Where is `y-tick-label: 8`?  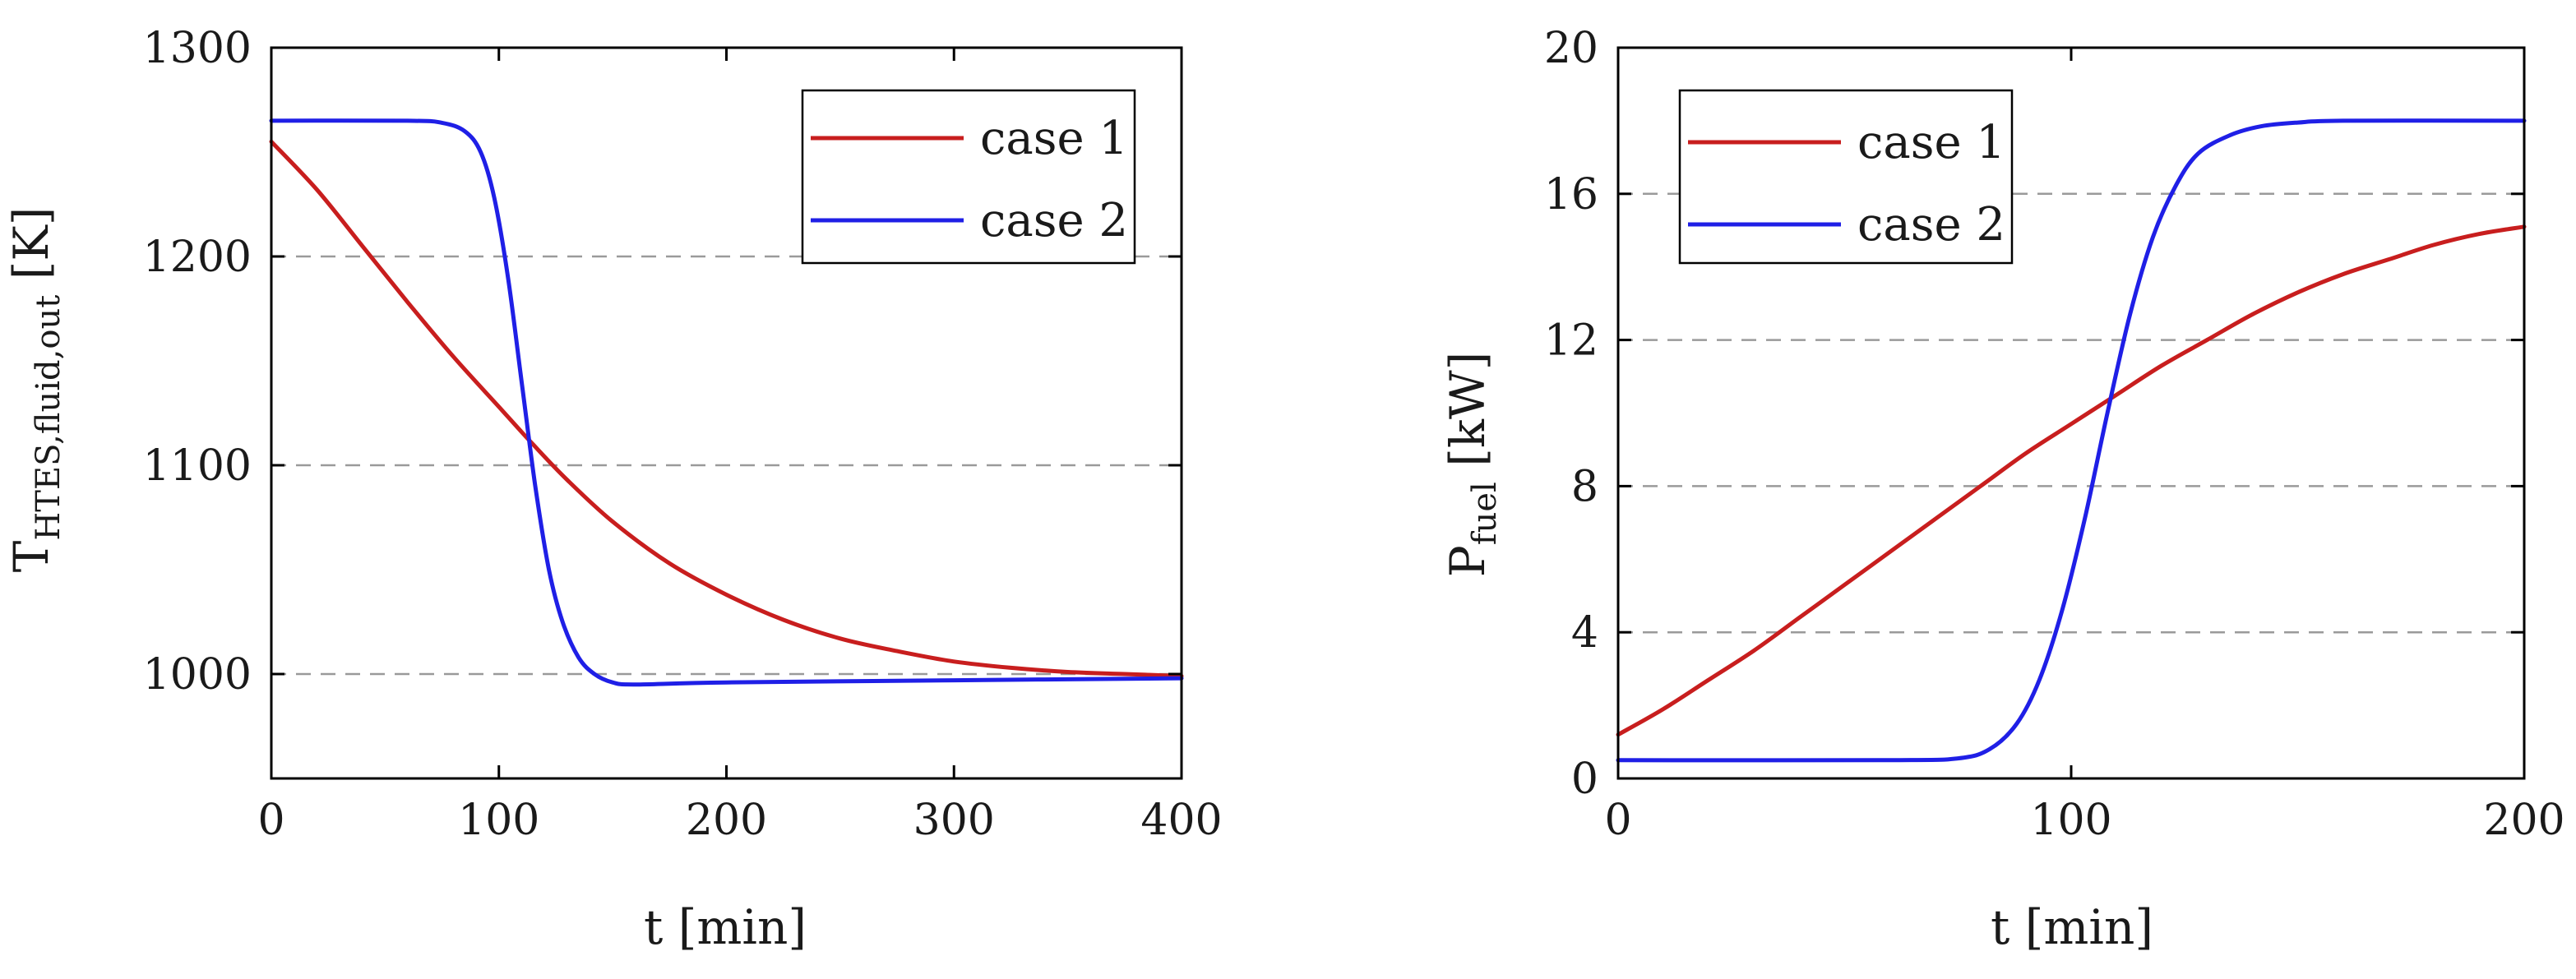
y-tick-label: 8 is located at coordinates (1584, 486).